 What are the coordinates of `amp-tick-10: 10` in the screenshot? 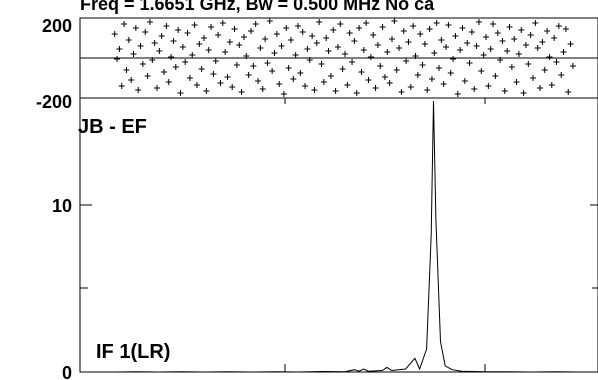 It's located at (62, 206).